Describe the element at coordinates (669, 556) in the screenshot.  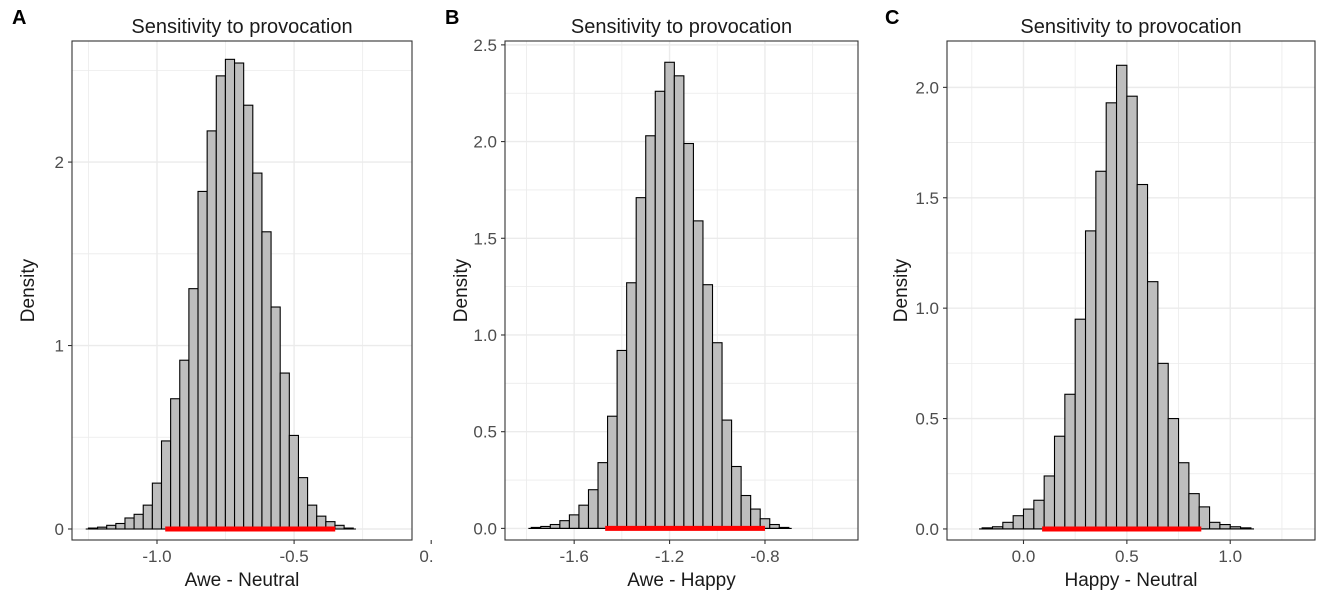
I see `panel-b-x-tick-label: -1.2` at that location.